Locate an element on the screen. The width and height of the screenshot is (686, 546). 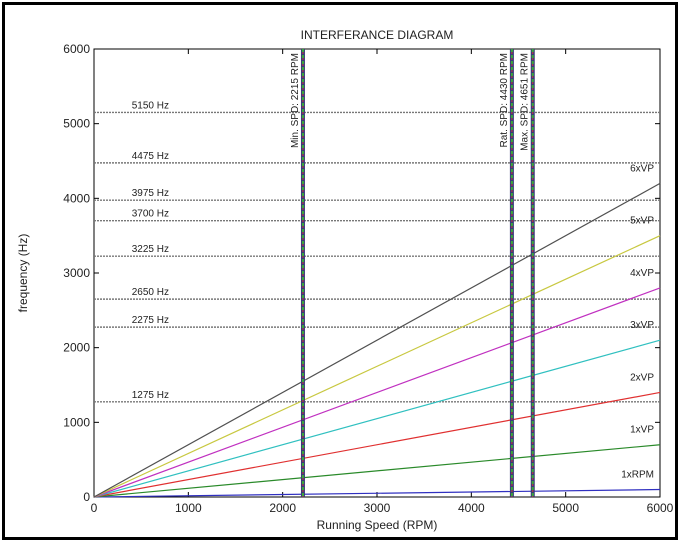
series-line-1xVP is located at coordinates (377, 471).